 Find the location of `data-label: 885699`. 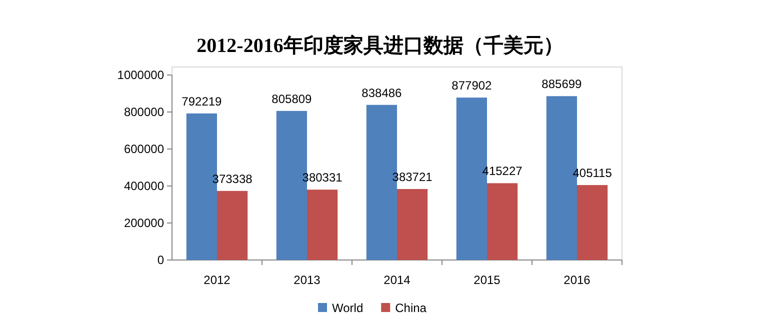

data-label: 885699 is located at coordinates (562, 84).